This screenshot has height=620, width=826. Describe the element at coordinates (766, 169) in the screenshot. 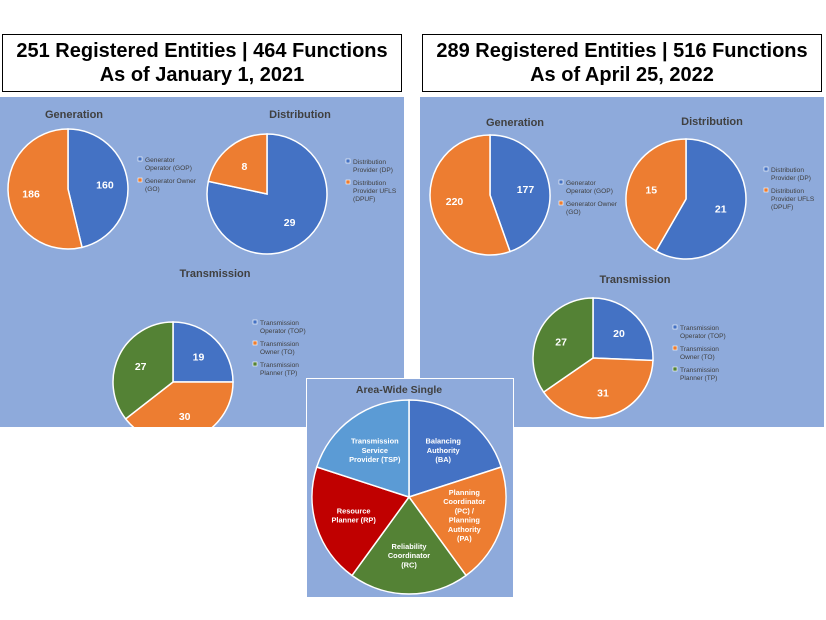

I see `2022-distribution-legend-swatch-distribution-provider-dp` at that location.